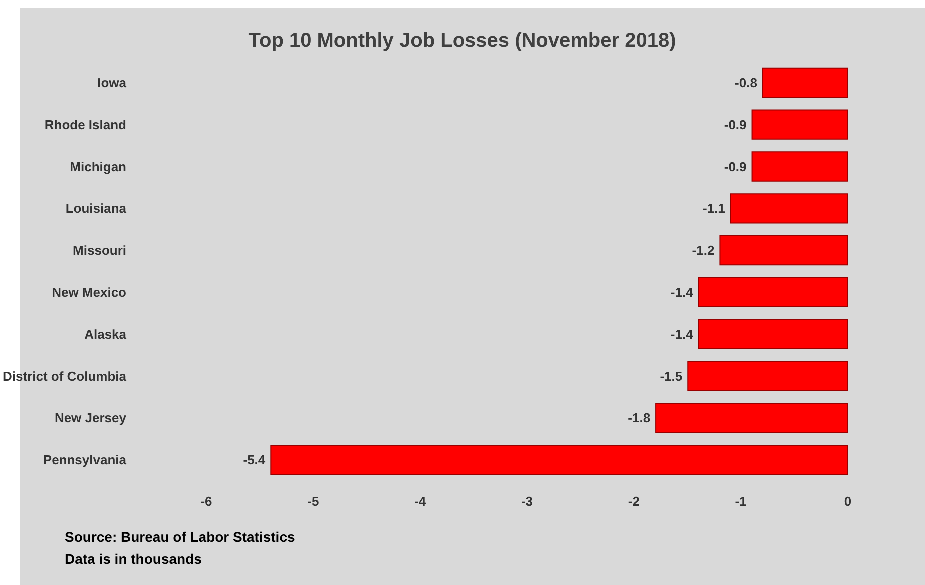  Describe the element at coordinates (848, 501) in the screenshot. I see `x-tick-label: 0` at that location.